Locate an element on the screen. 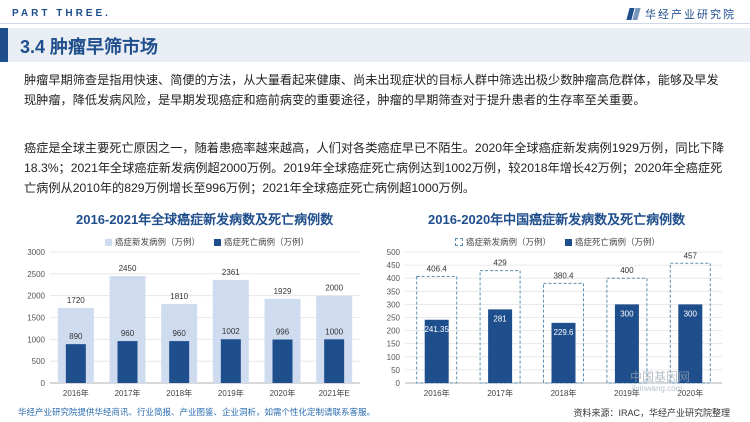 The height and width of the screenshot is (422, 750). chart-title-china: 2016-2020年中国癌症新发病数及死亡病例数 is located at coordinates (557, 219).